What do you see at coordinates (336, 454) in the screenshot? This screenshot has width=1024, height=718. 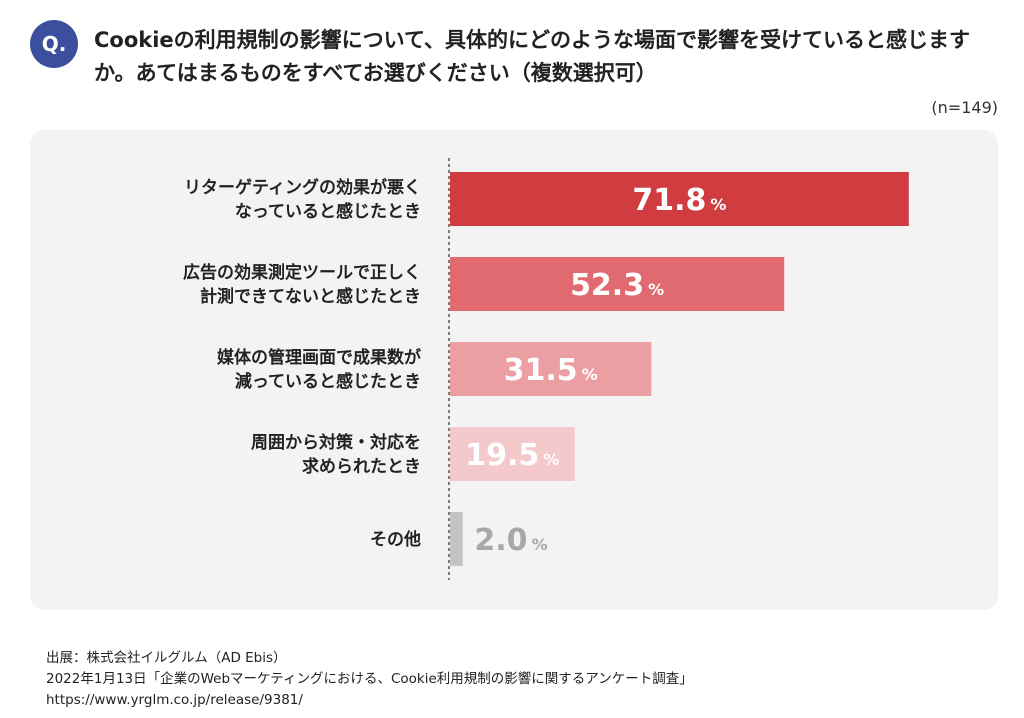 I see `category-label: 周囲から対策・対応を求められたとき` at bounding box center [336, 454].